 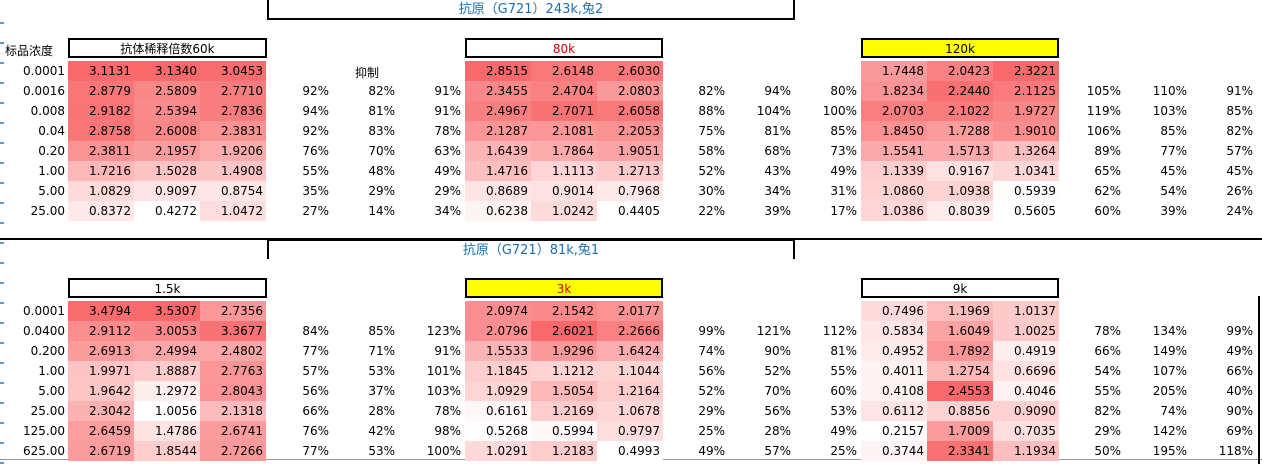 I want to click on section1-inhibition-cell: 29%, so click(x=447, y=191).